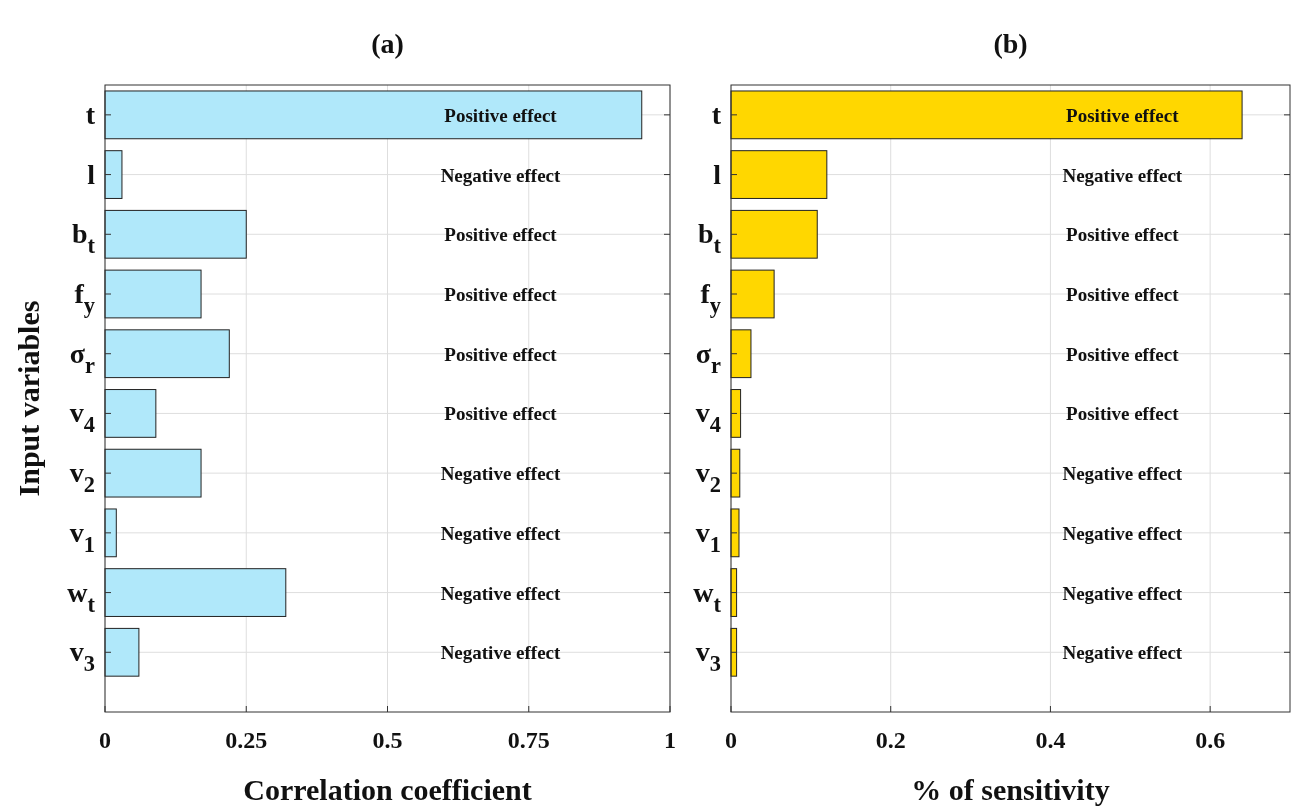  I want to click on x-tick-label: 0.5, so click(387, 740).